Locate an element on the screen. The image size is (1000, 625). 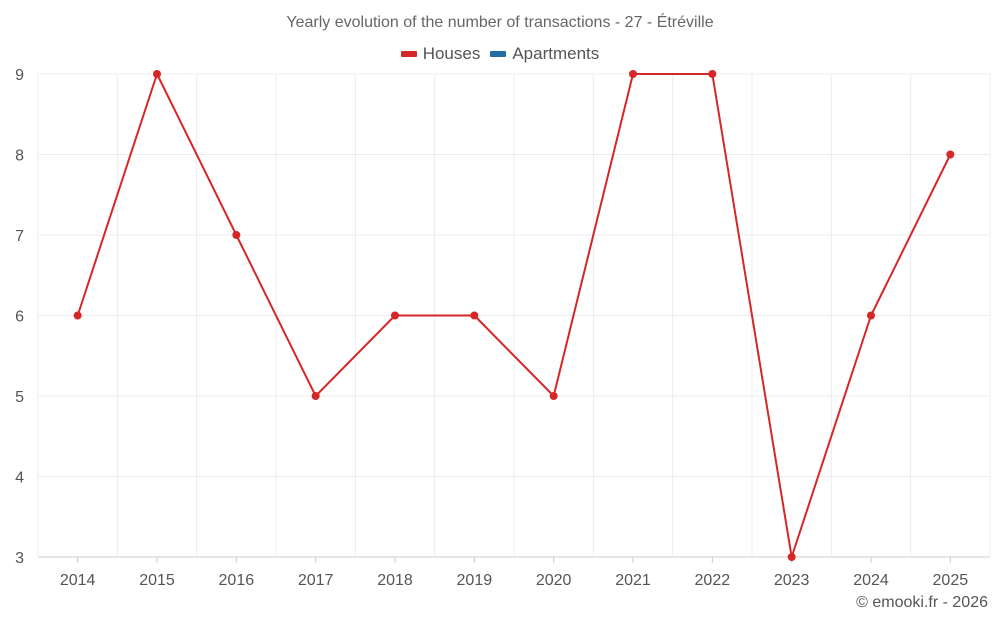
y-tick-label: 5 is located at coordinates (19, 397).